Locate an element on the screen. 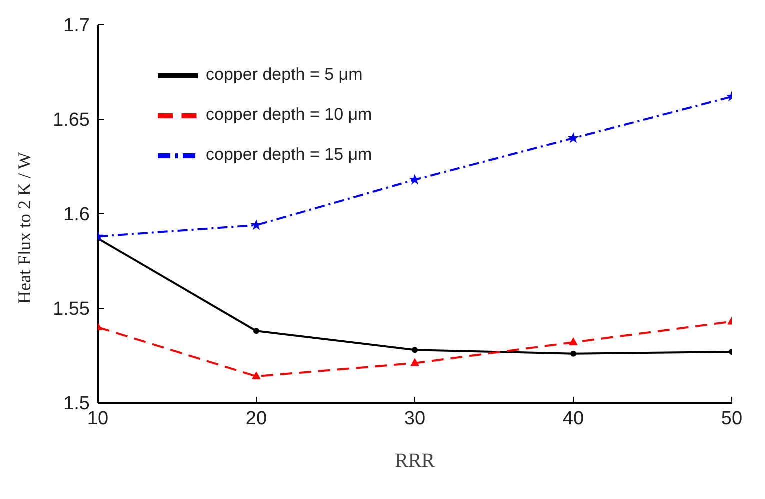 This screenshot has height=499, width=765. y-tick-label: 1.55 is located at coordinates (71, 309).